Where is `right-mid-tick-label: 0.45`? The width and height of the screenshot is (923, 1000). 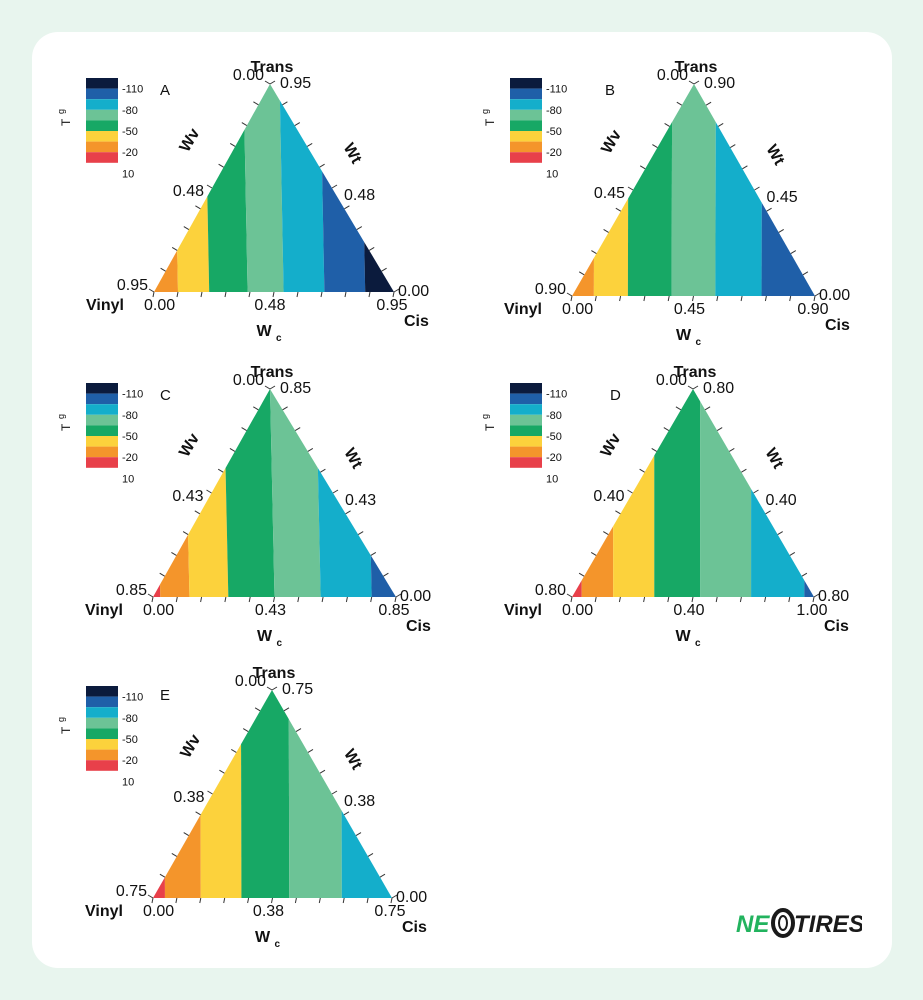 right-mid-tick-label: 0.45 is located at coordinates (782, 197).